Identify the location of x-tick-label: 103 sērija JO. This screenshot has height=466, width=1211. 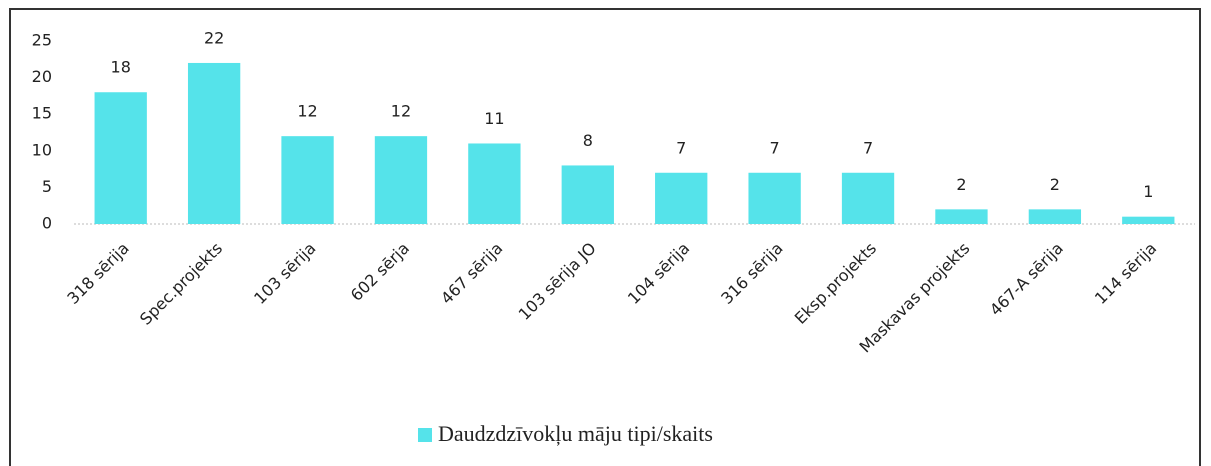
(557, 281).